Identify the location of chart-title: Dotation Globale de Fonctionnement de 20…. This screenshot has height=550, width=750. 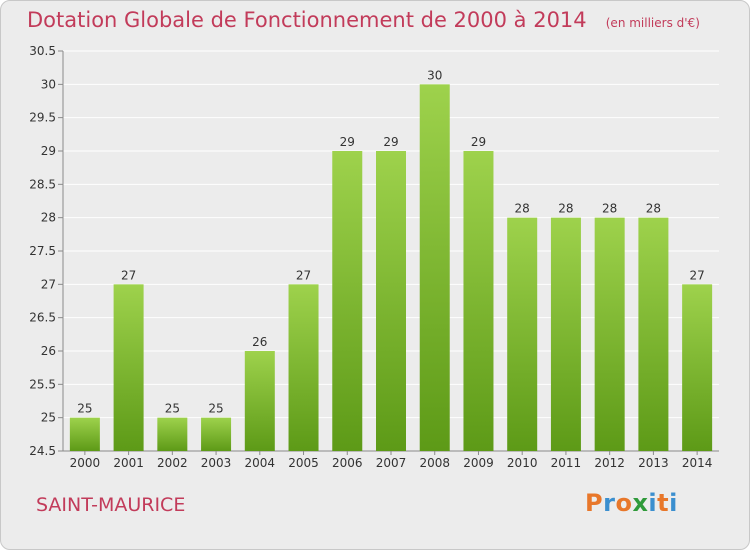
(307, 20).